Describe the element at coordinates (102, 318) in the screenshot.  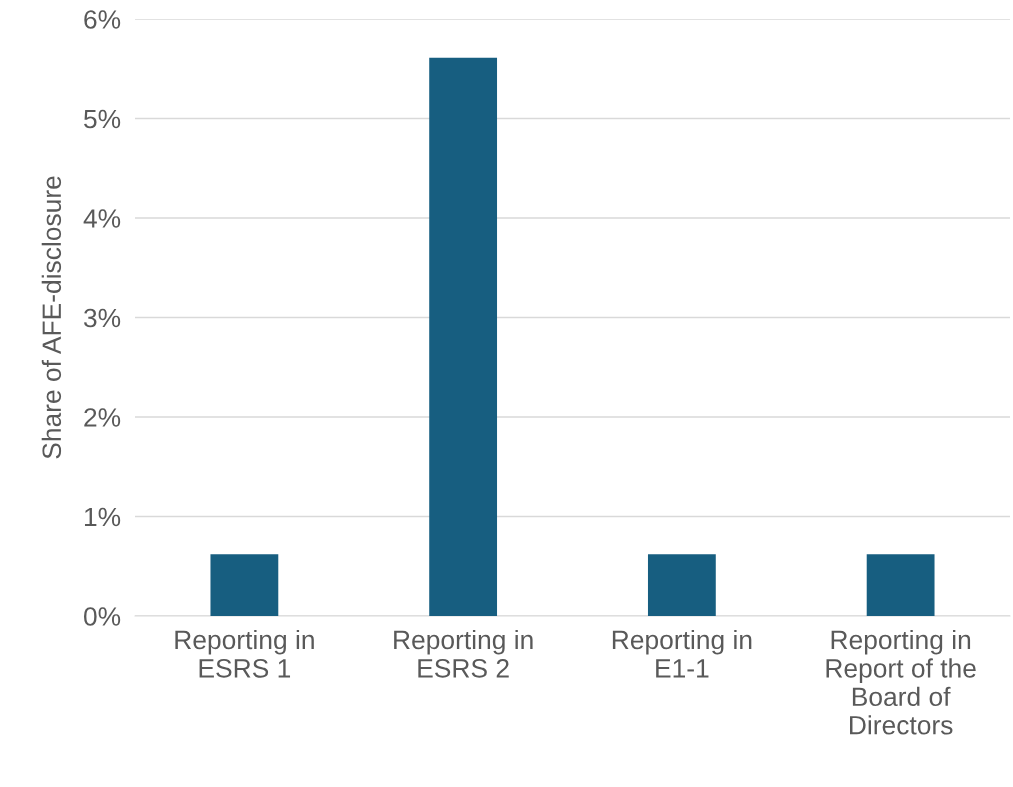
I see `y-tick-label: 3%` at that location.